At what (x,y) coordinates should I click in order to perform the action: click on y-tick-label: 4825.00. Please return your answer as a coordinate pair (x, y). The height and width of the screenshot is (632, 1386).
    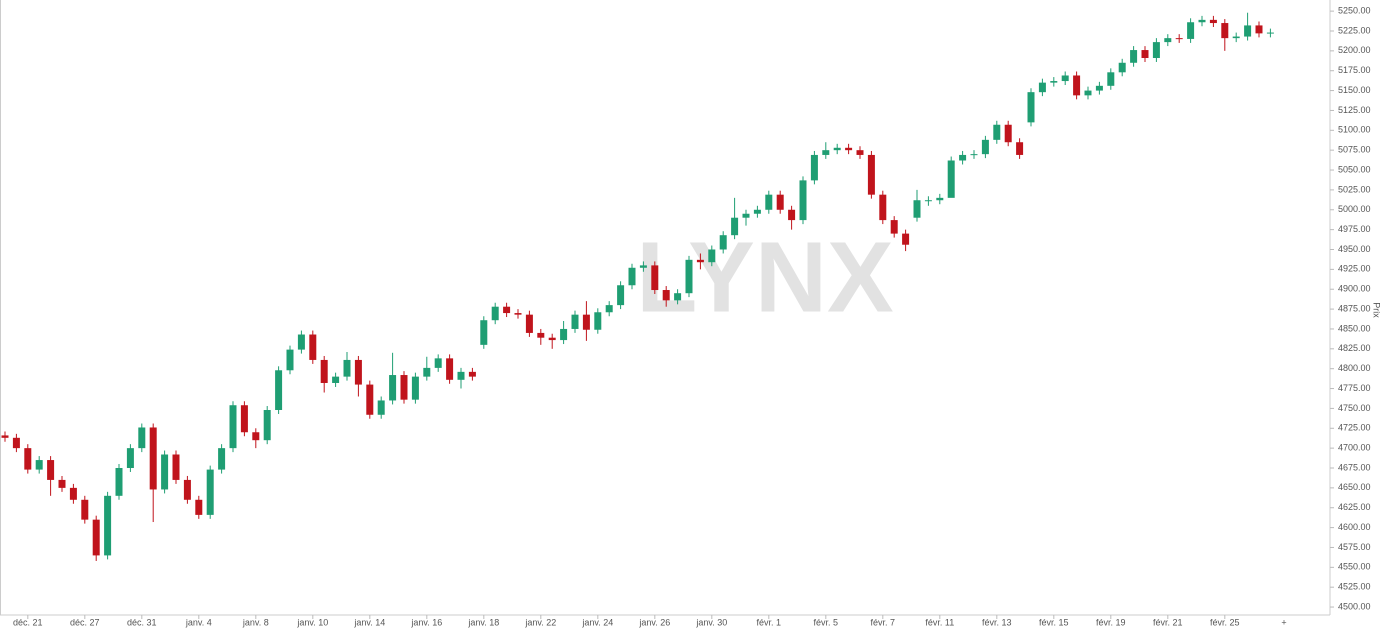
    Looking at the image, I should click on (1354, 348).